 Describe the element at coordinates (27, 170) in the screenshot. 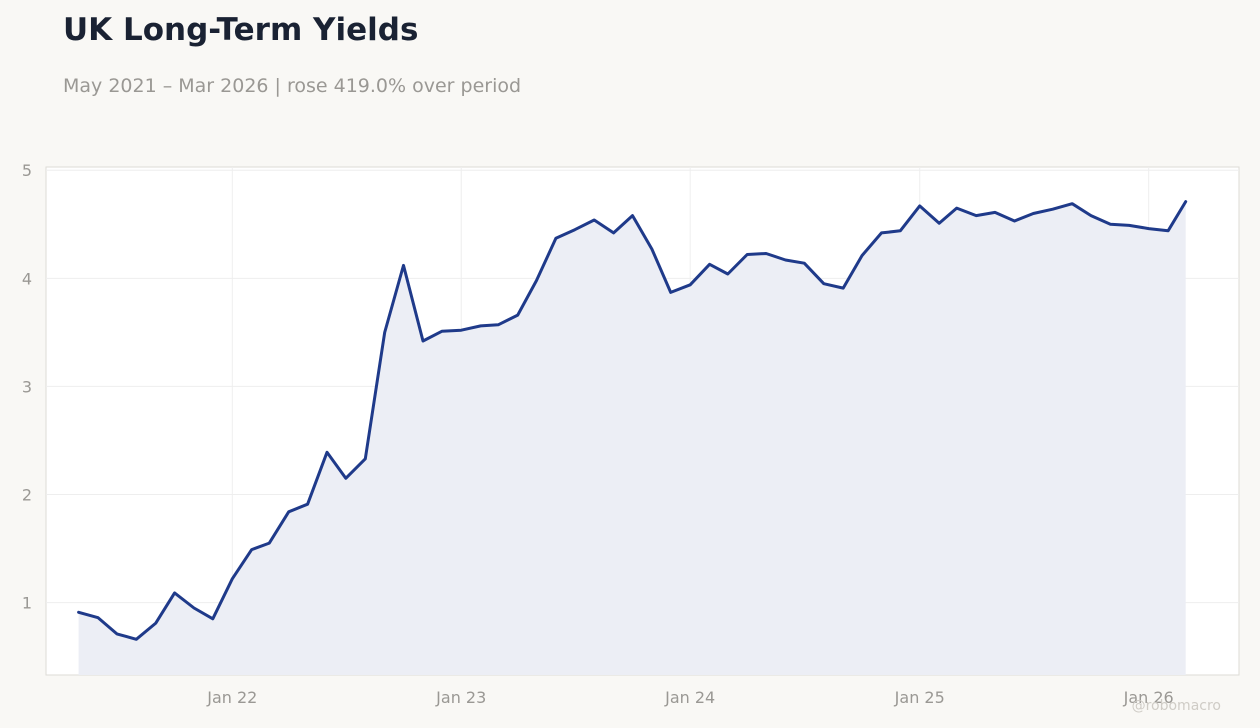

I see `y-tick-label: 5` at that location.